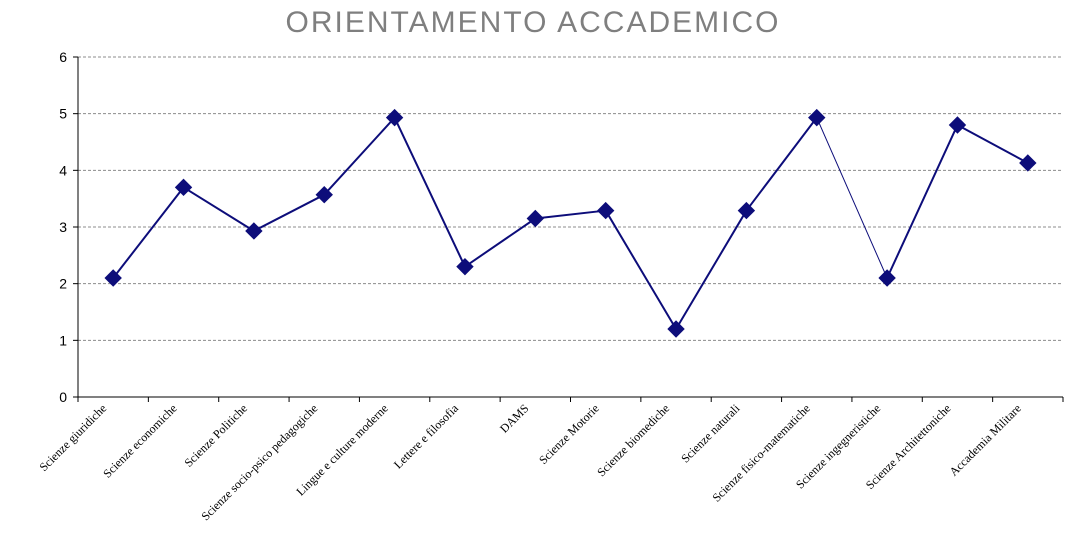  I want to click on y-tick-label: 0, so click(63, 397).